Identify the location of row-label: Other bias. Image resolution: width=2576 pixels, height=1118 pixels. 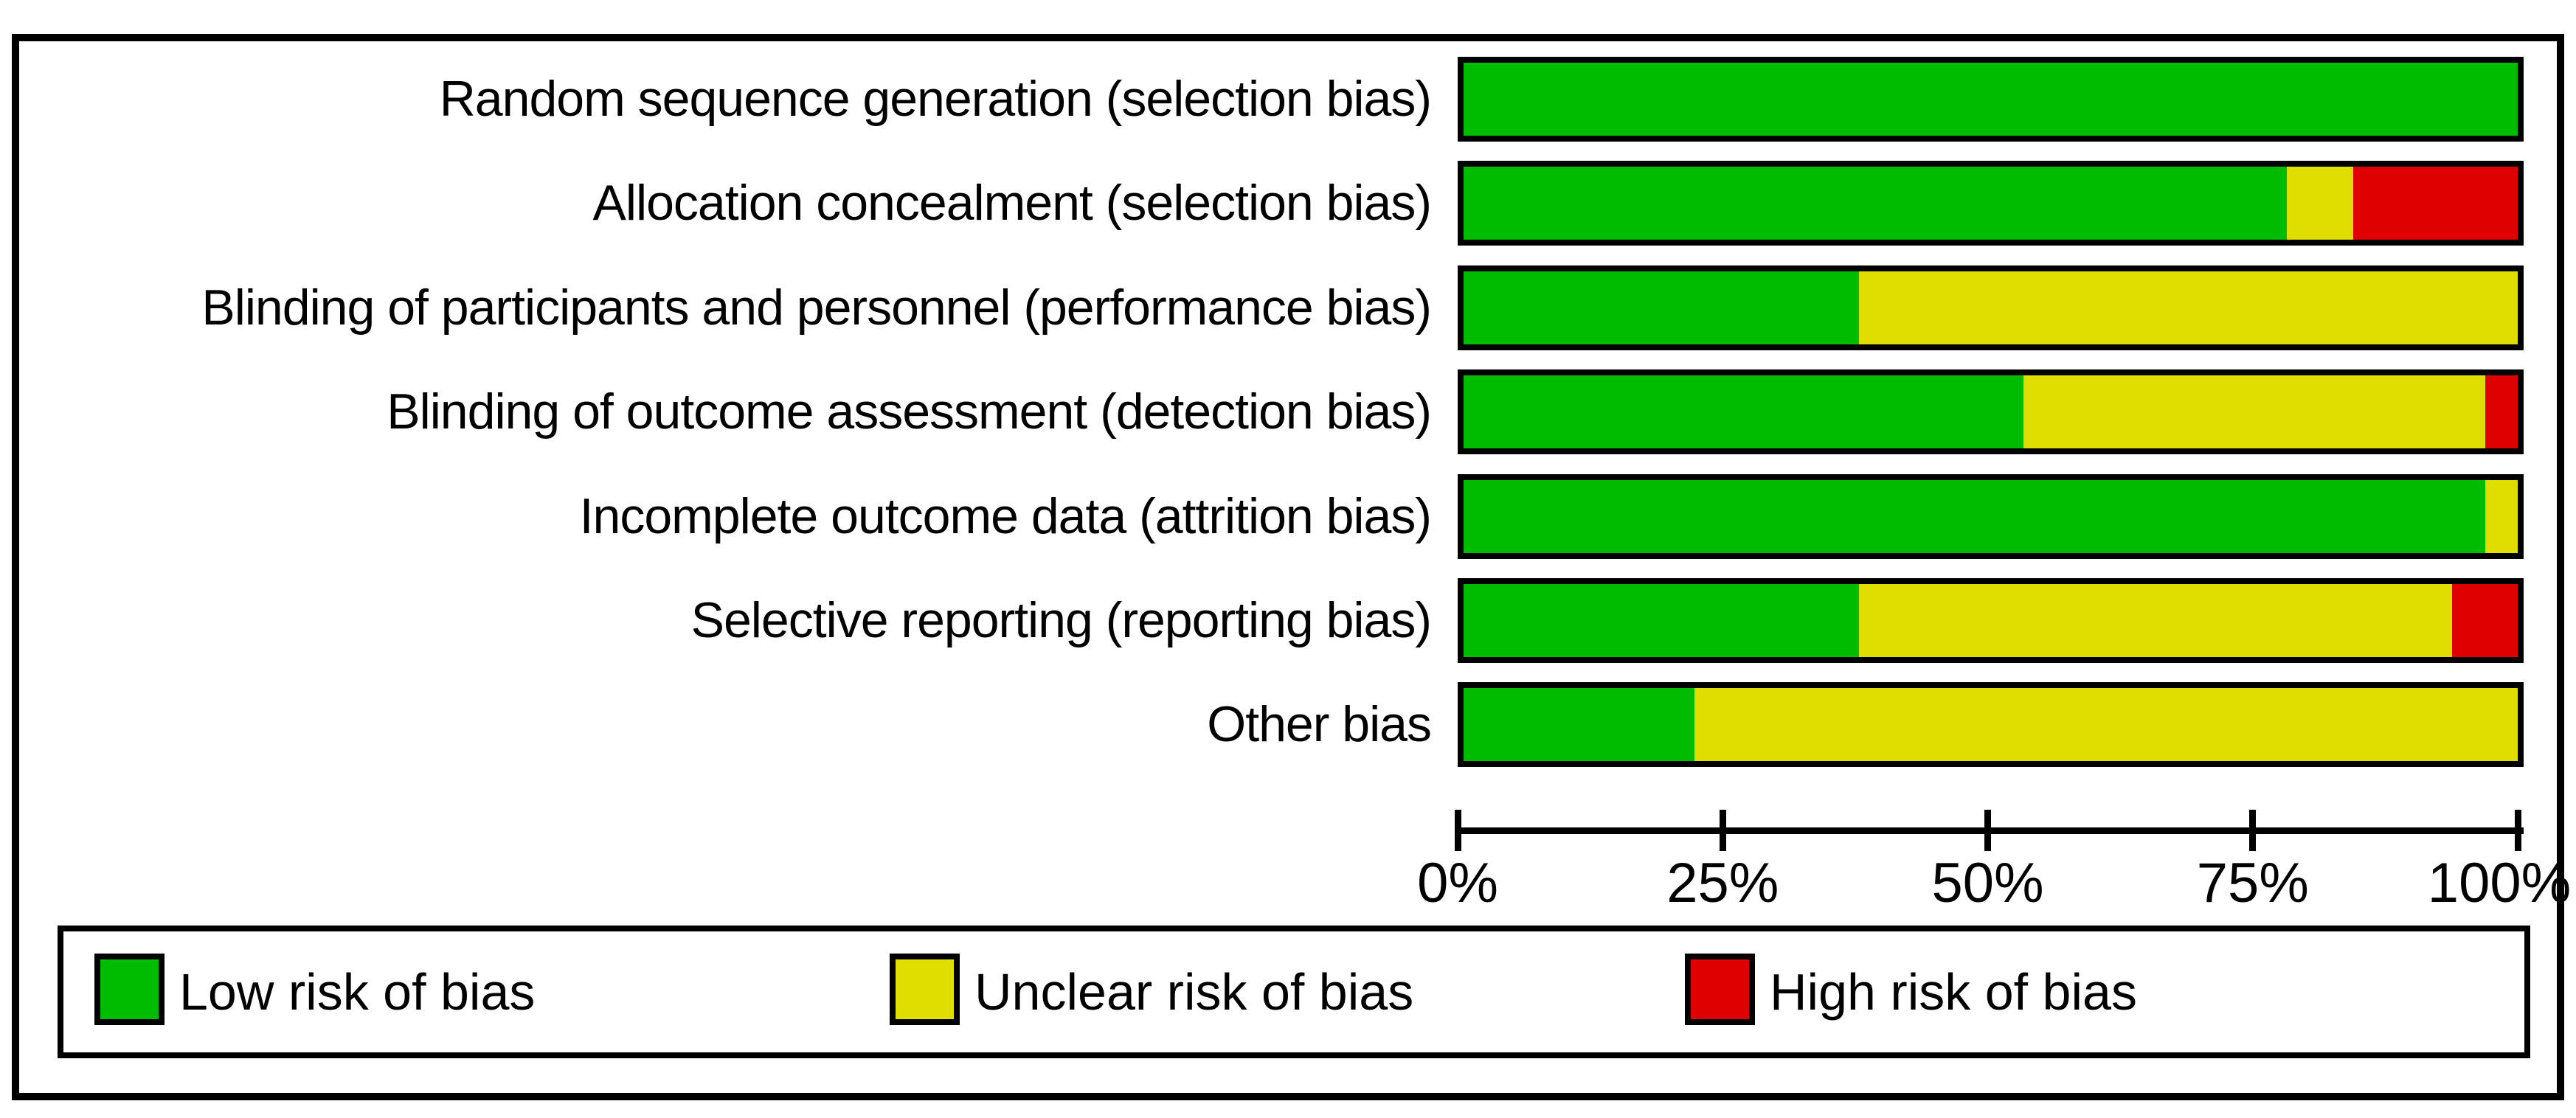
(1319, 724).